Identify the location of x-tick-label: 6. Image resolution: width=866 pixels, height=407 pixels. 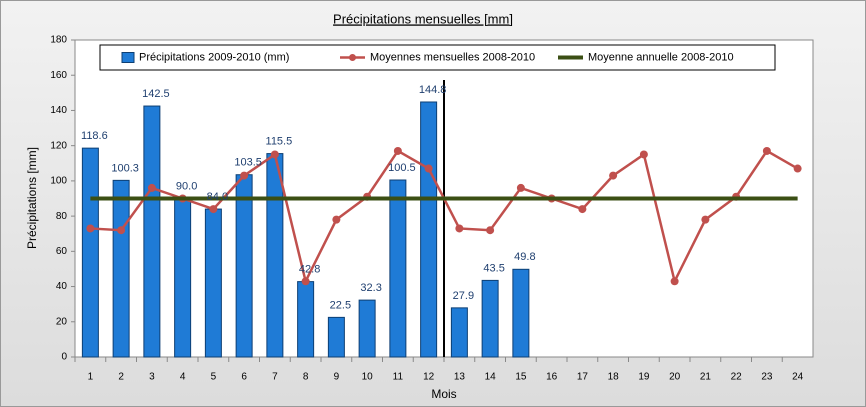
(244, 377).